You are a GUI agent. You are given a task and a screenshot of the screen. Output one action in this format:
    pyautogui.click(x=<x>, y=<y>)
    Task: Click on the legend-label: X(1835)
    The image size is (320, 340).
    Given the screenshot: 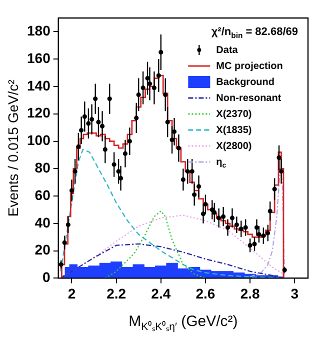 What is the action you would take?
    pyautogui.click(x=234, y=130)
    